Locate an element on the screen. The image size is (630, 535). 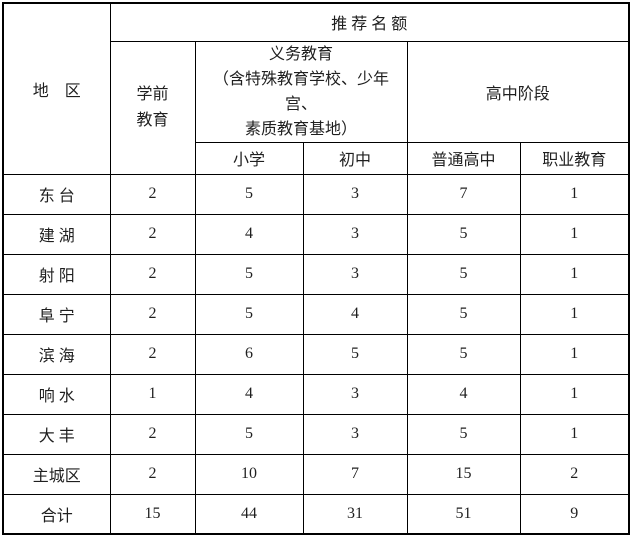
table-row: 东 台 2 5 3 7 1 is located at coordinates (316, 194).